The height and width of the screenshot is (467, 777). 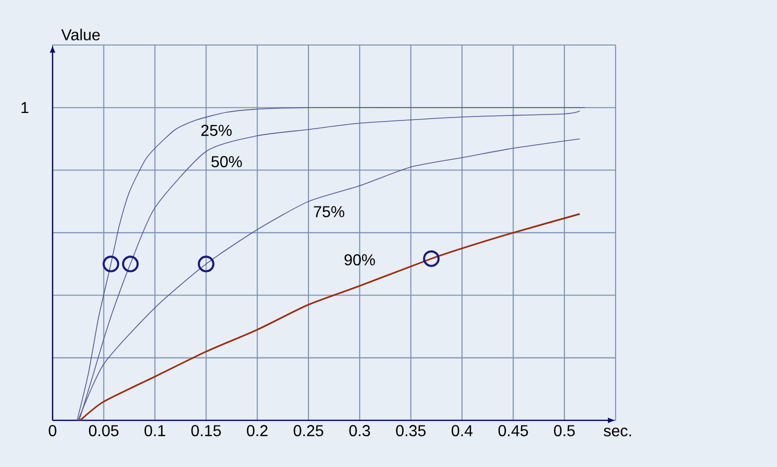 What do you see at coordinates (462, 430) in the screenshot?
I see `x-tick-label: 0.4` at bounding box center [462, 430].